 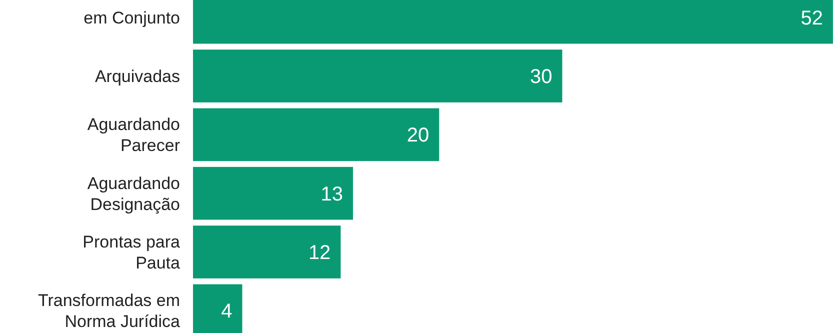 I want to click on data-label: 12, so click(x=319, y=253).